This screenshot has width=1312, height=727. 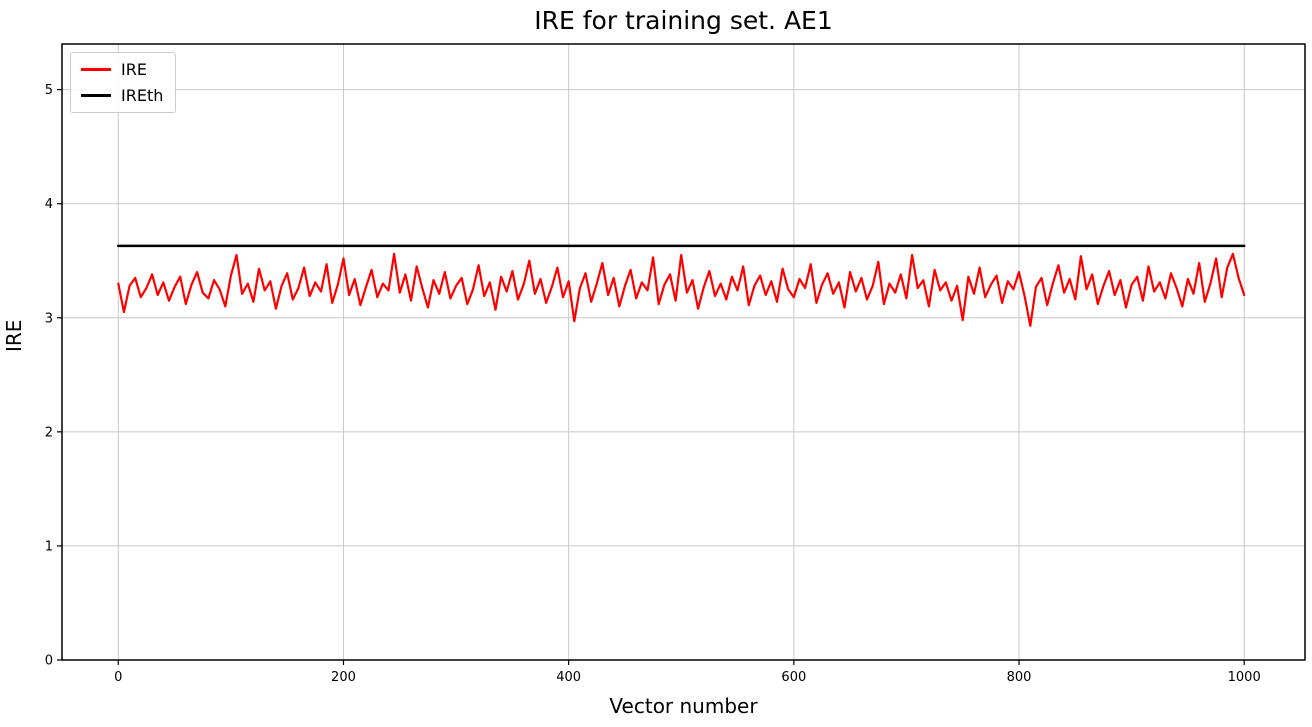 I want to click on svg-text: 2, so click(x=49, y=432).